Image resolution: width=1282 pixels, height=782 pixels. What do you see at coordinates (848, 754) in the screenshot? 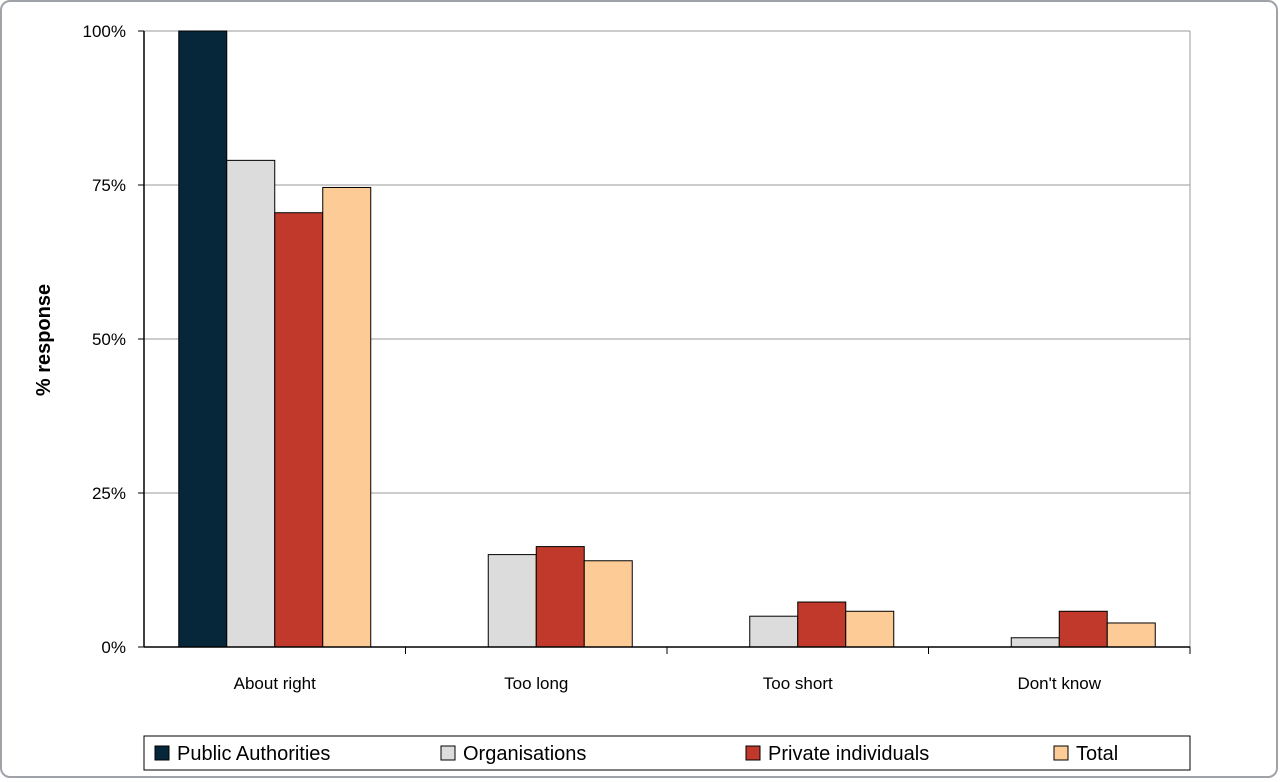
I see `legend-label: Private individuals` at bounding box center [848, 754].